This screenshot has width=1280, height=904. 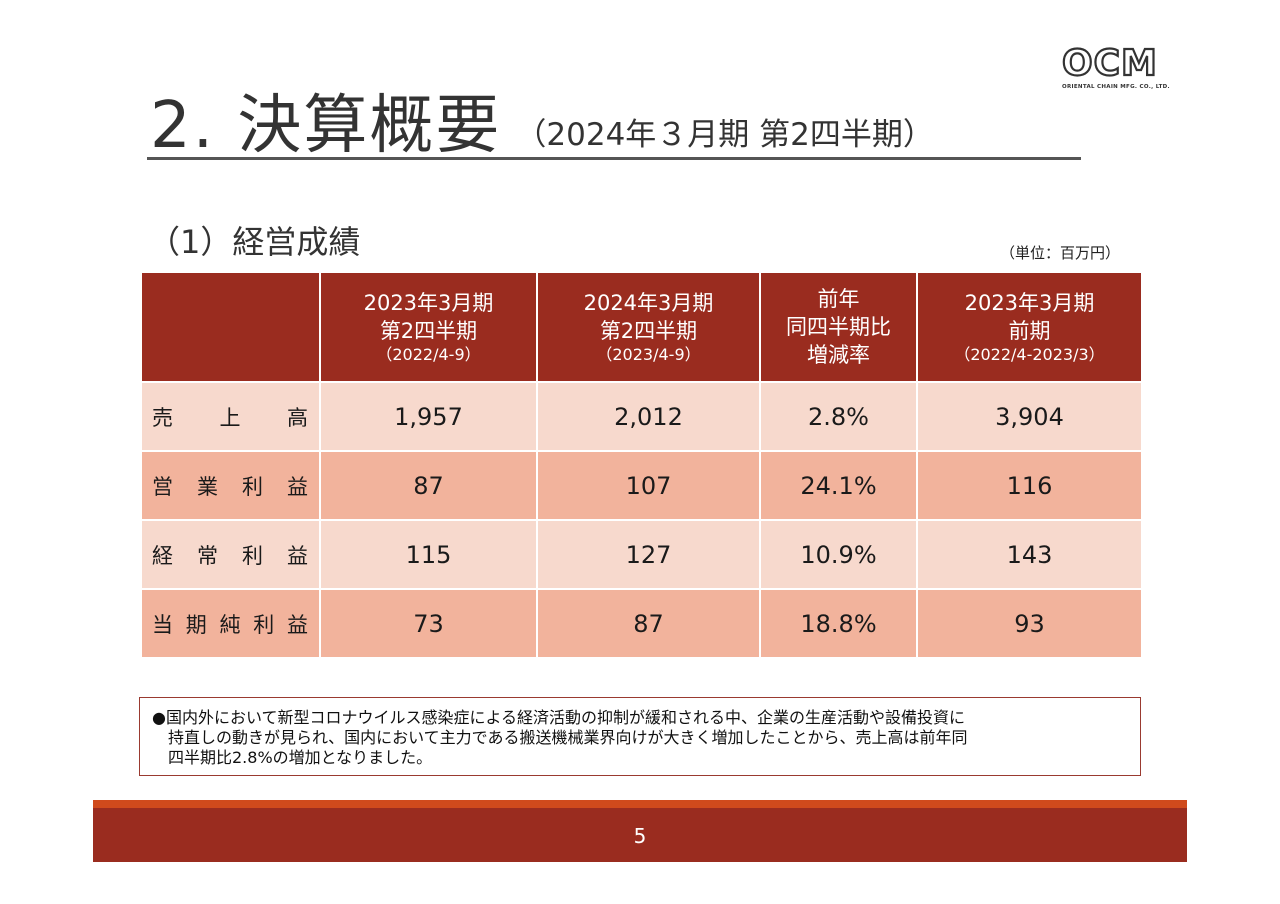 What do you see at coordinates (428, 354) in the screenshot?
I see `header-period: （2022/4-9）` at bounding box center [428, 354].